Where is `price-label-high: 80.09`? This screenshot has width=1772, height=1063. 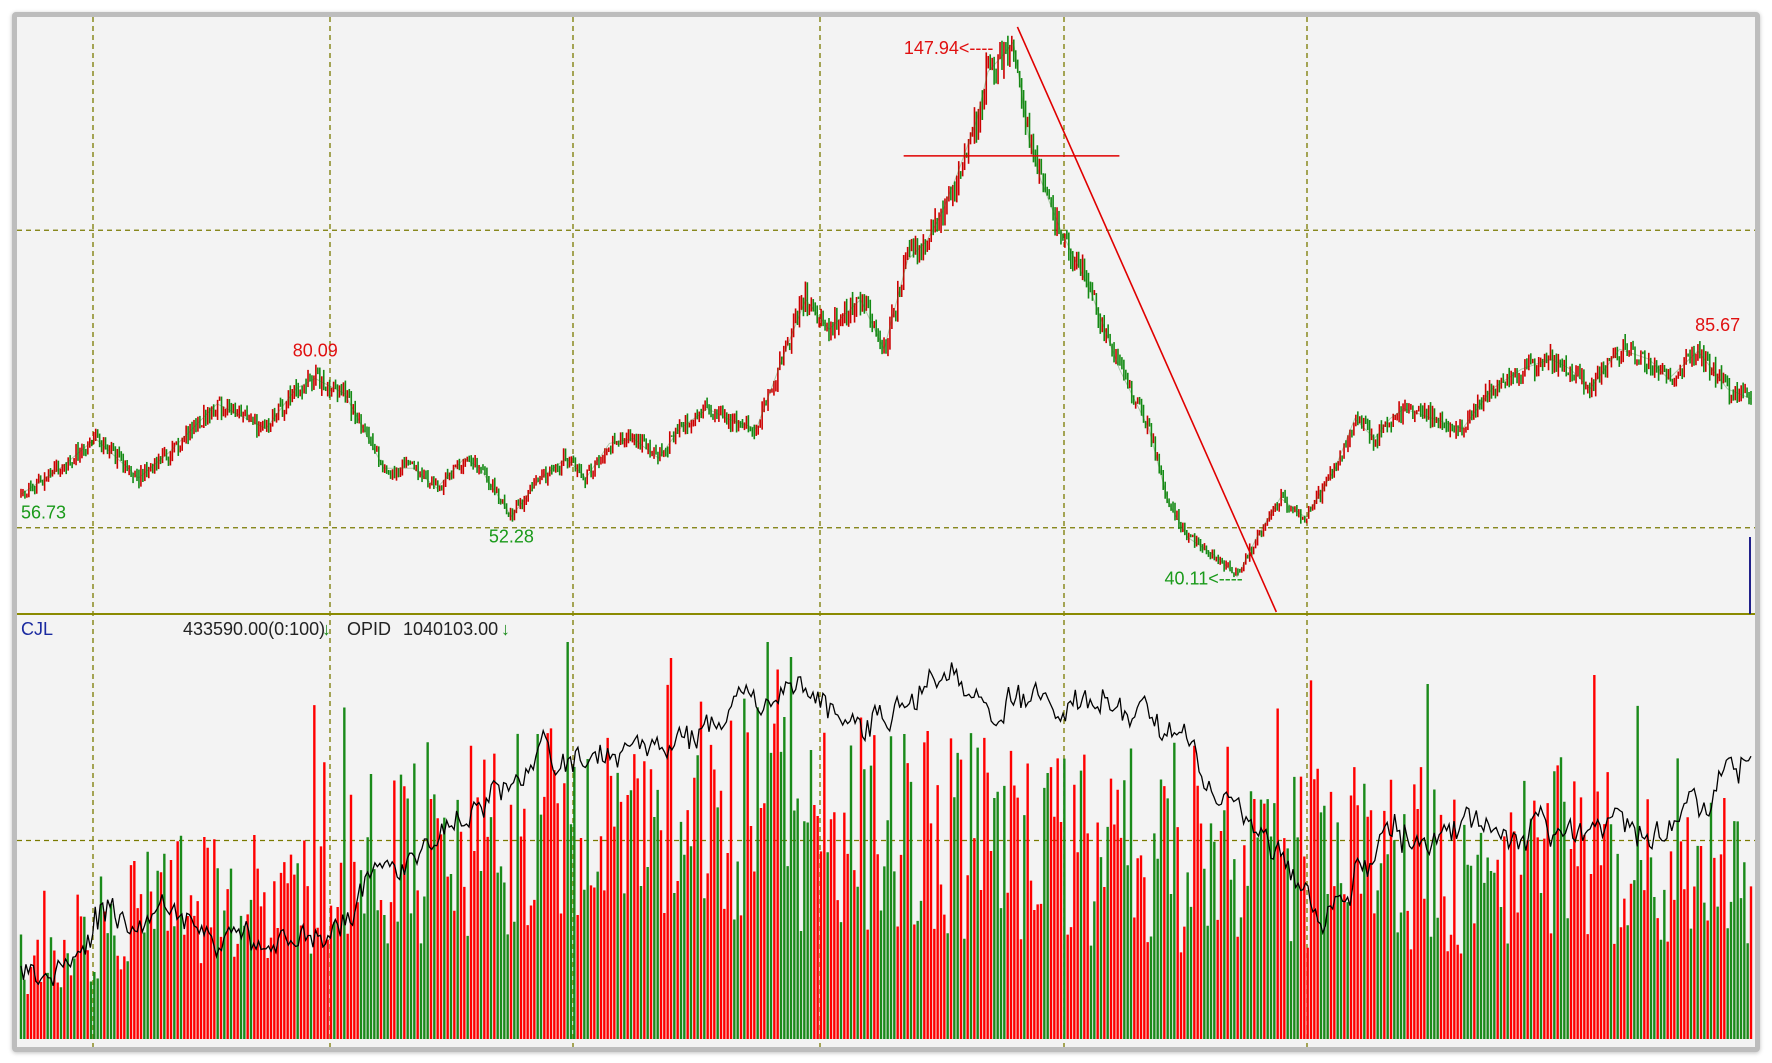
price-label-high: 80.09 is located at coordinates (315, 351).